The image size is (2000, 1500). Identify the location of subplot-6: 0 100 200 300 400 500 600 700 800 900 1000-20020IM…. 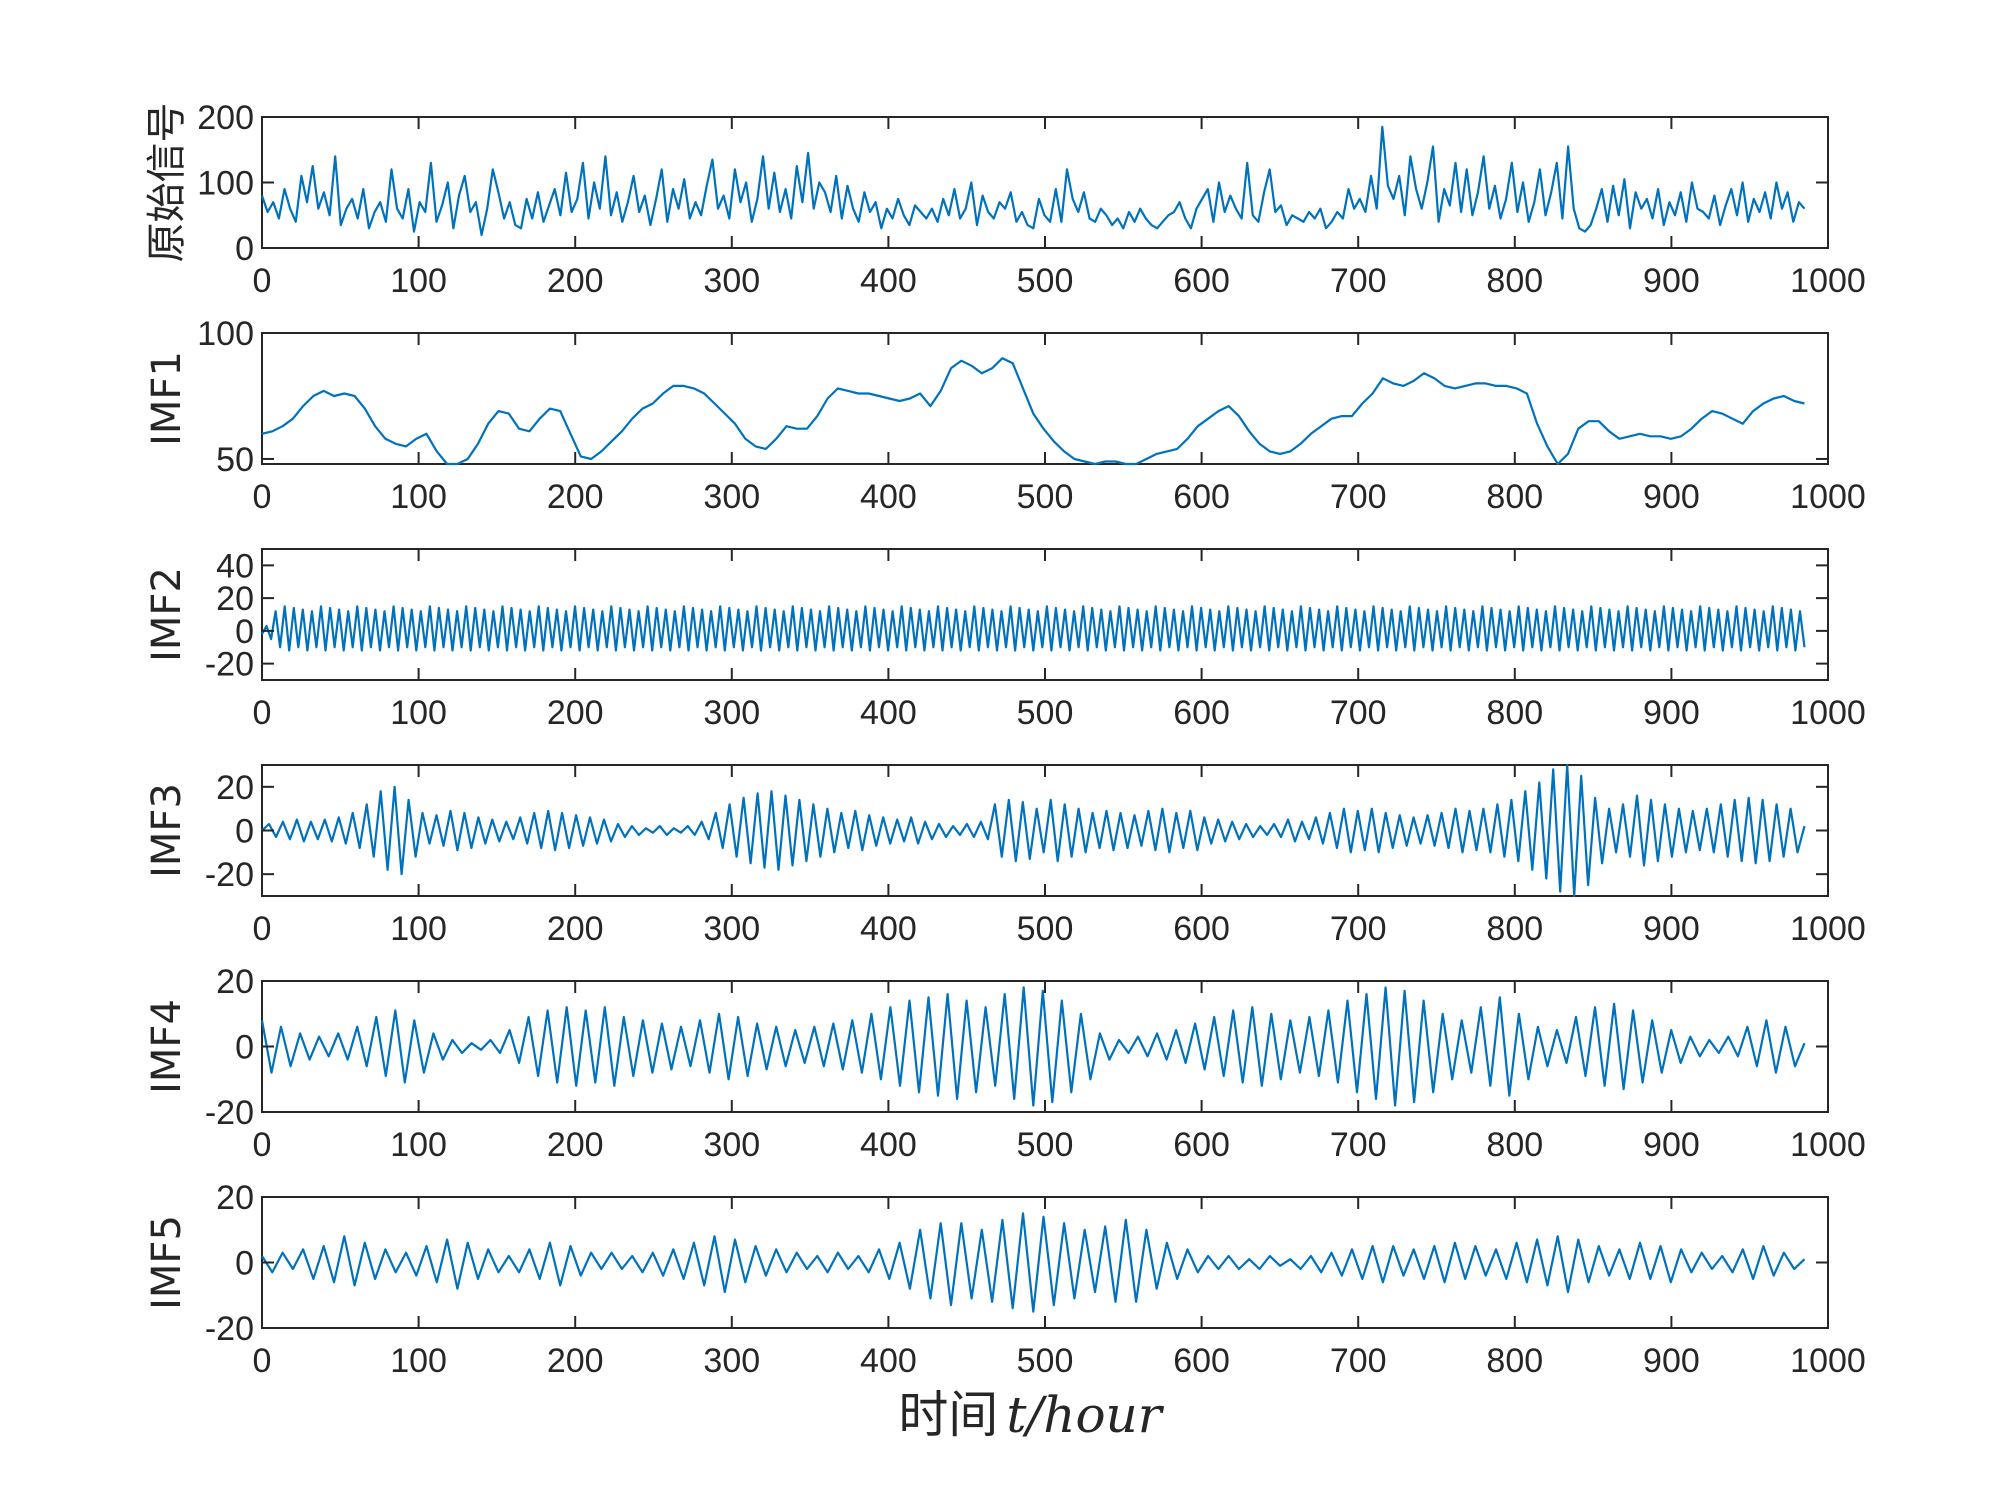
(1005, 1279).